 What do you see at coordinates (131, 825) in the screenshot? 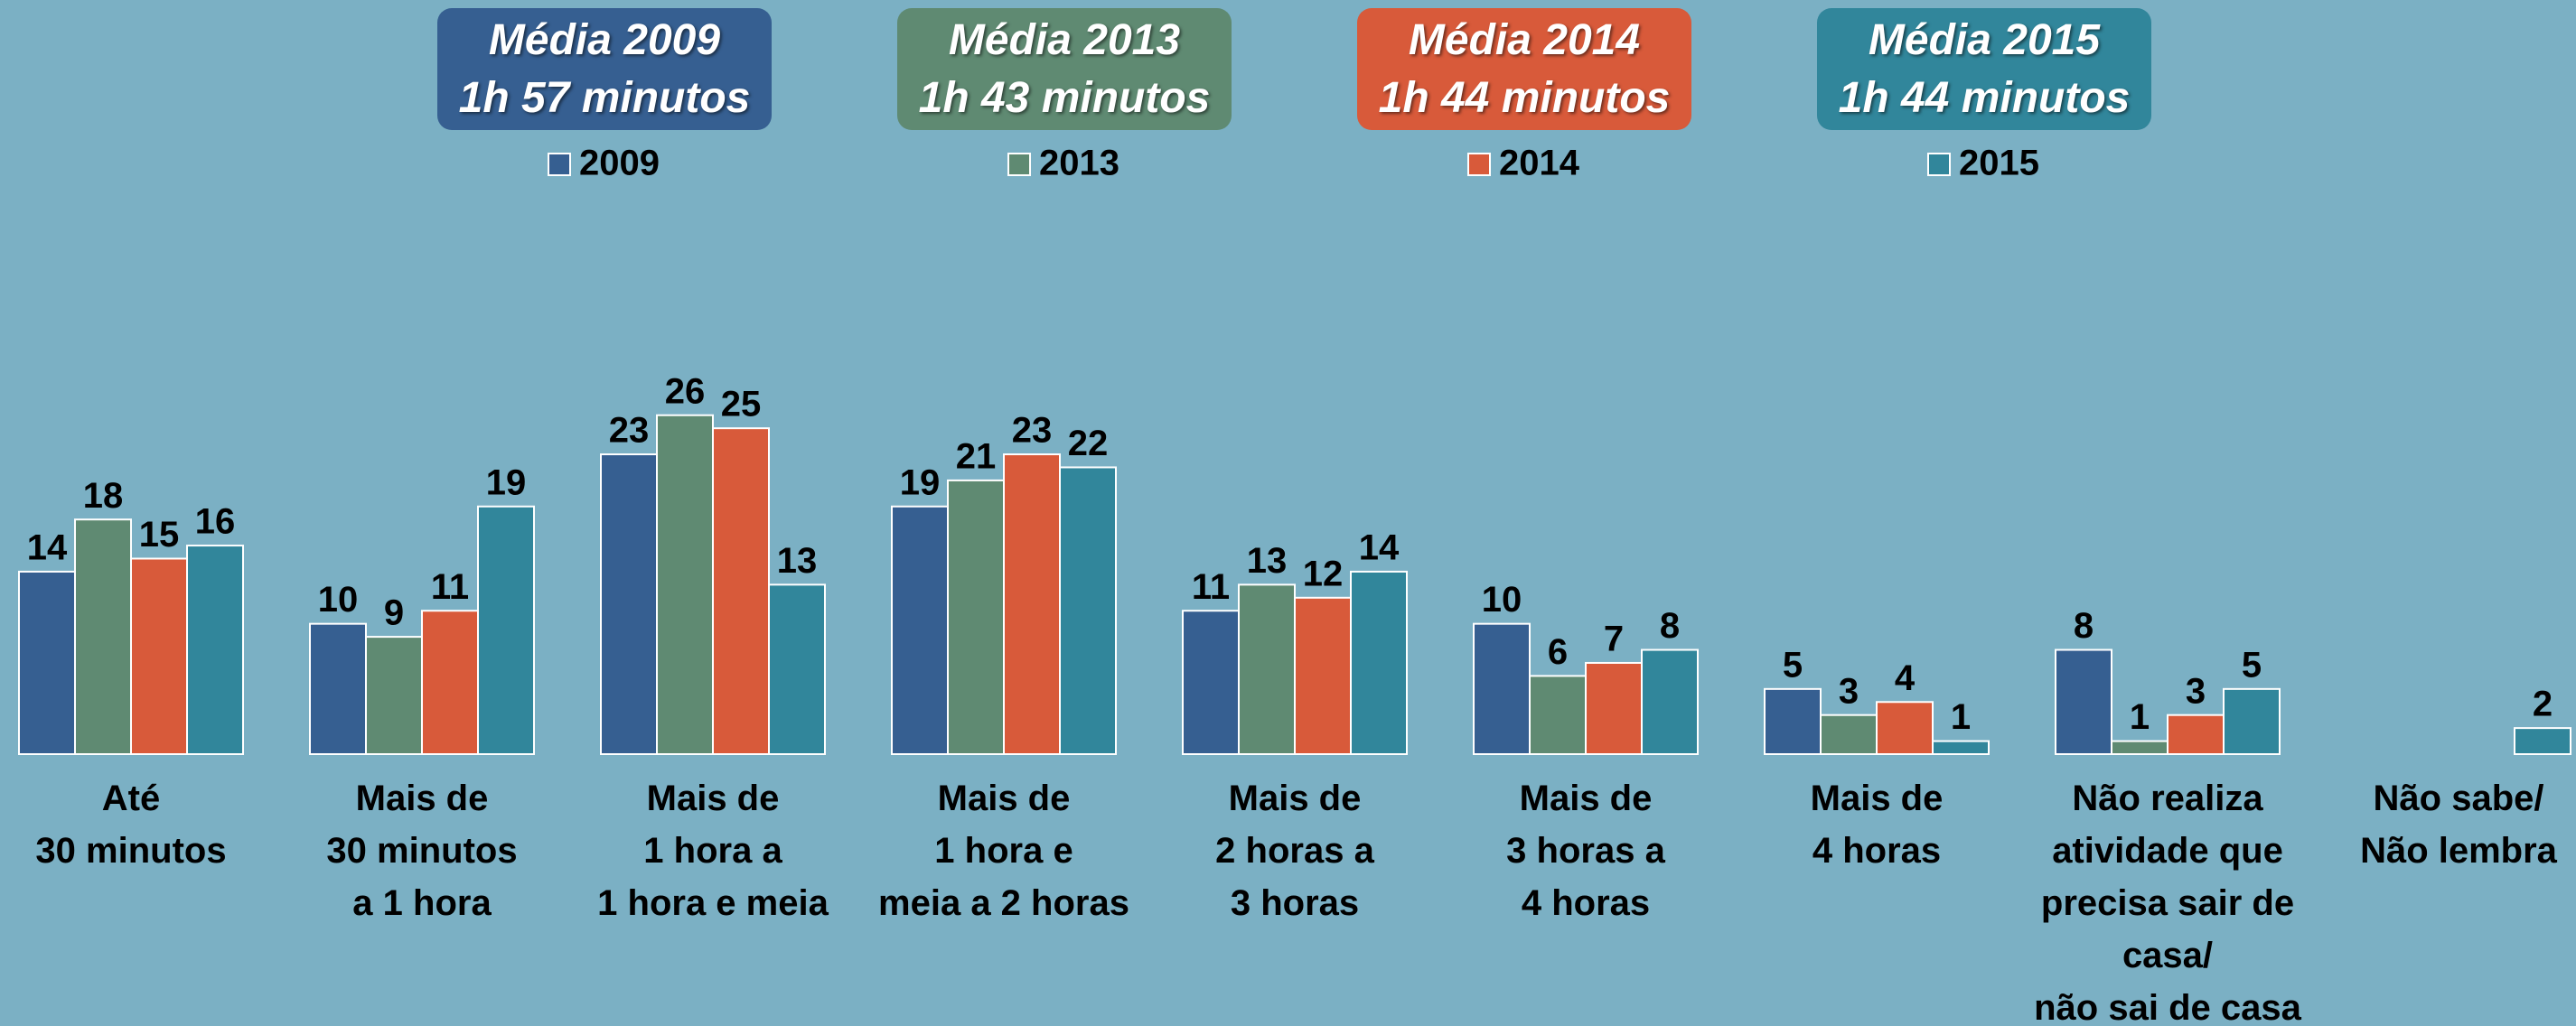
I see `x-tick-label: Até 30 minutos` at bounding box center [131, 825].